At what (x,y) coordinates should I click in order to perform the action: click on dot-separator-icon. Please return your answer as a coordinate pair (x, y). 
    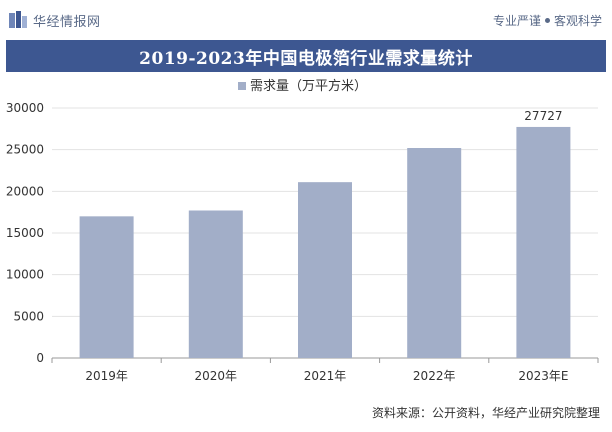
    Looking at the image, I should click on (547, 20).